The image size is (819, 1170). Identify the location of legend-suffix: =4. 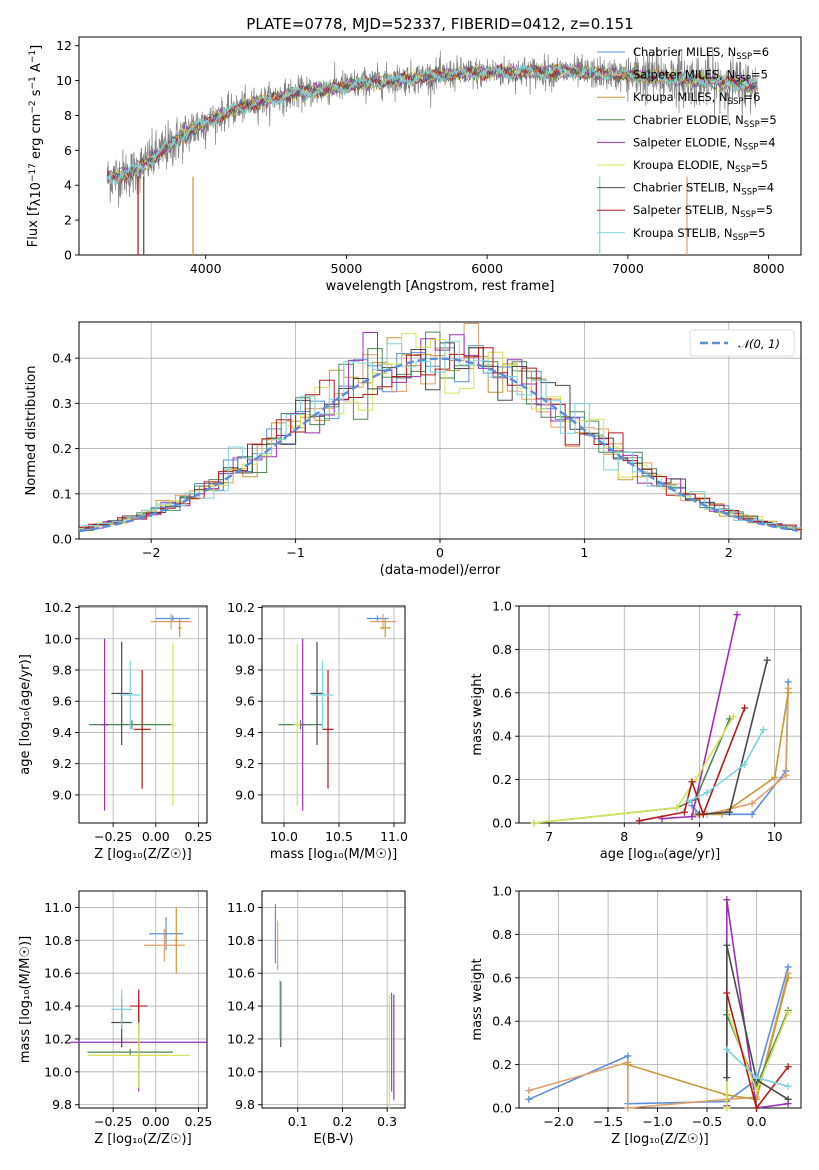
(765, 188).